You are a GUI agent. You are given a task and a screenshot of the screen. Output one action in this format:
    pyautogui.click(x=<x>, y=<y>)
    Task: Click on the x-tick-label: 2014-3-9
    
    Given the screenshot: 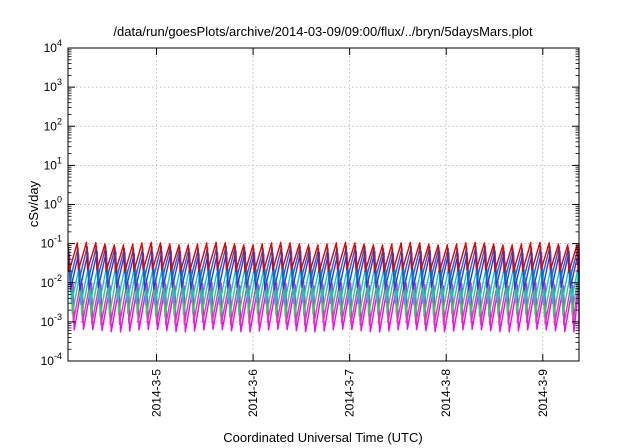 What is the action you would take?
    pyautogui.click(x=543, y=393)
    